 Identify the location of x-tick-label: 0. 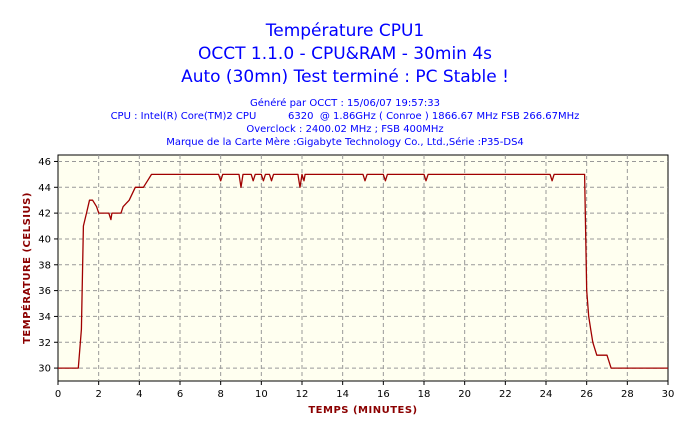
(58, 394).